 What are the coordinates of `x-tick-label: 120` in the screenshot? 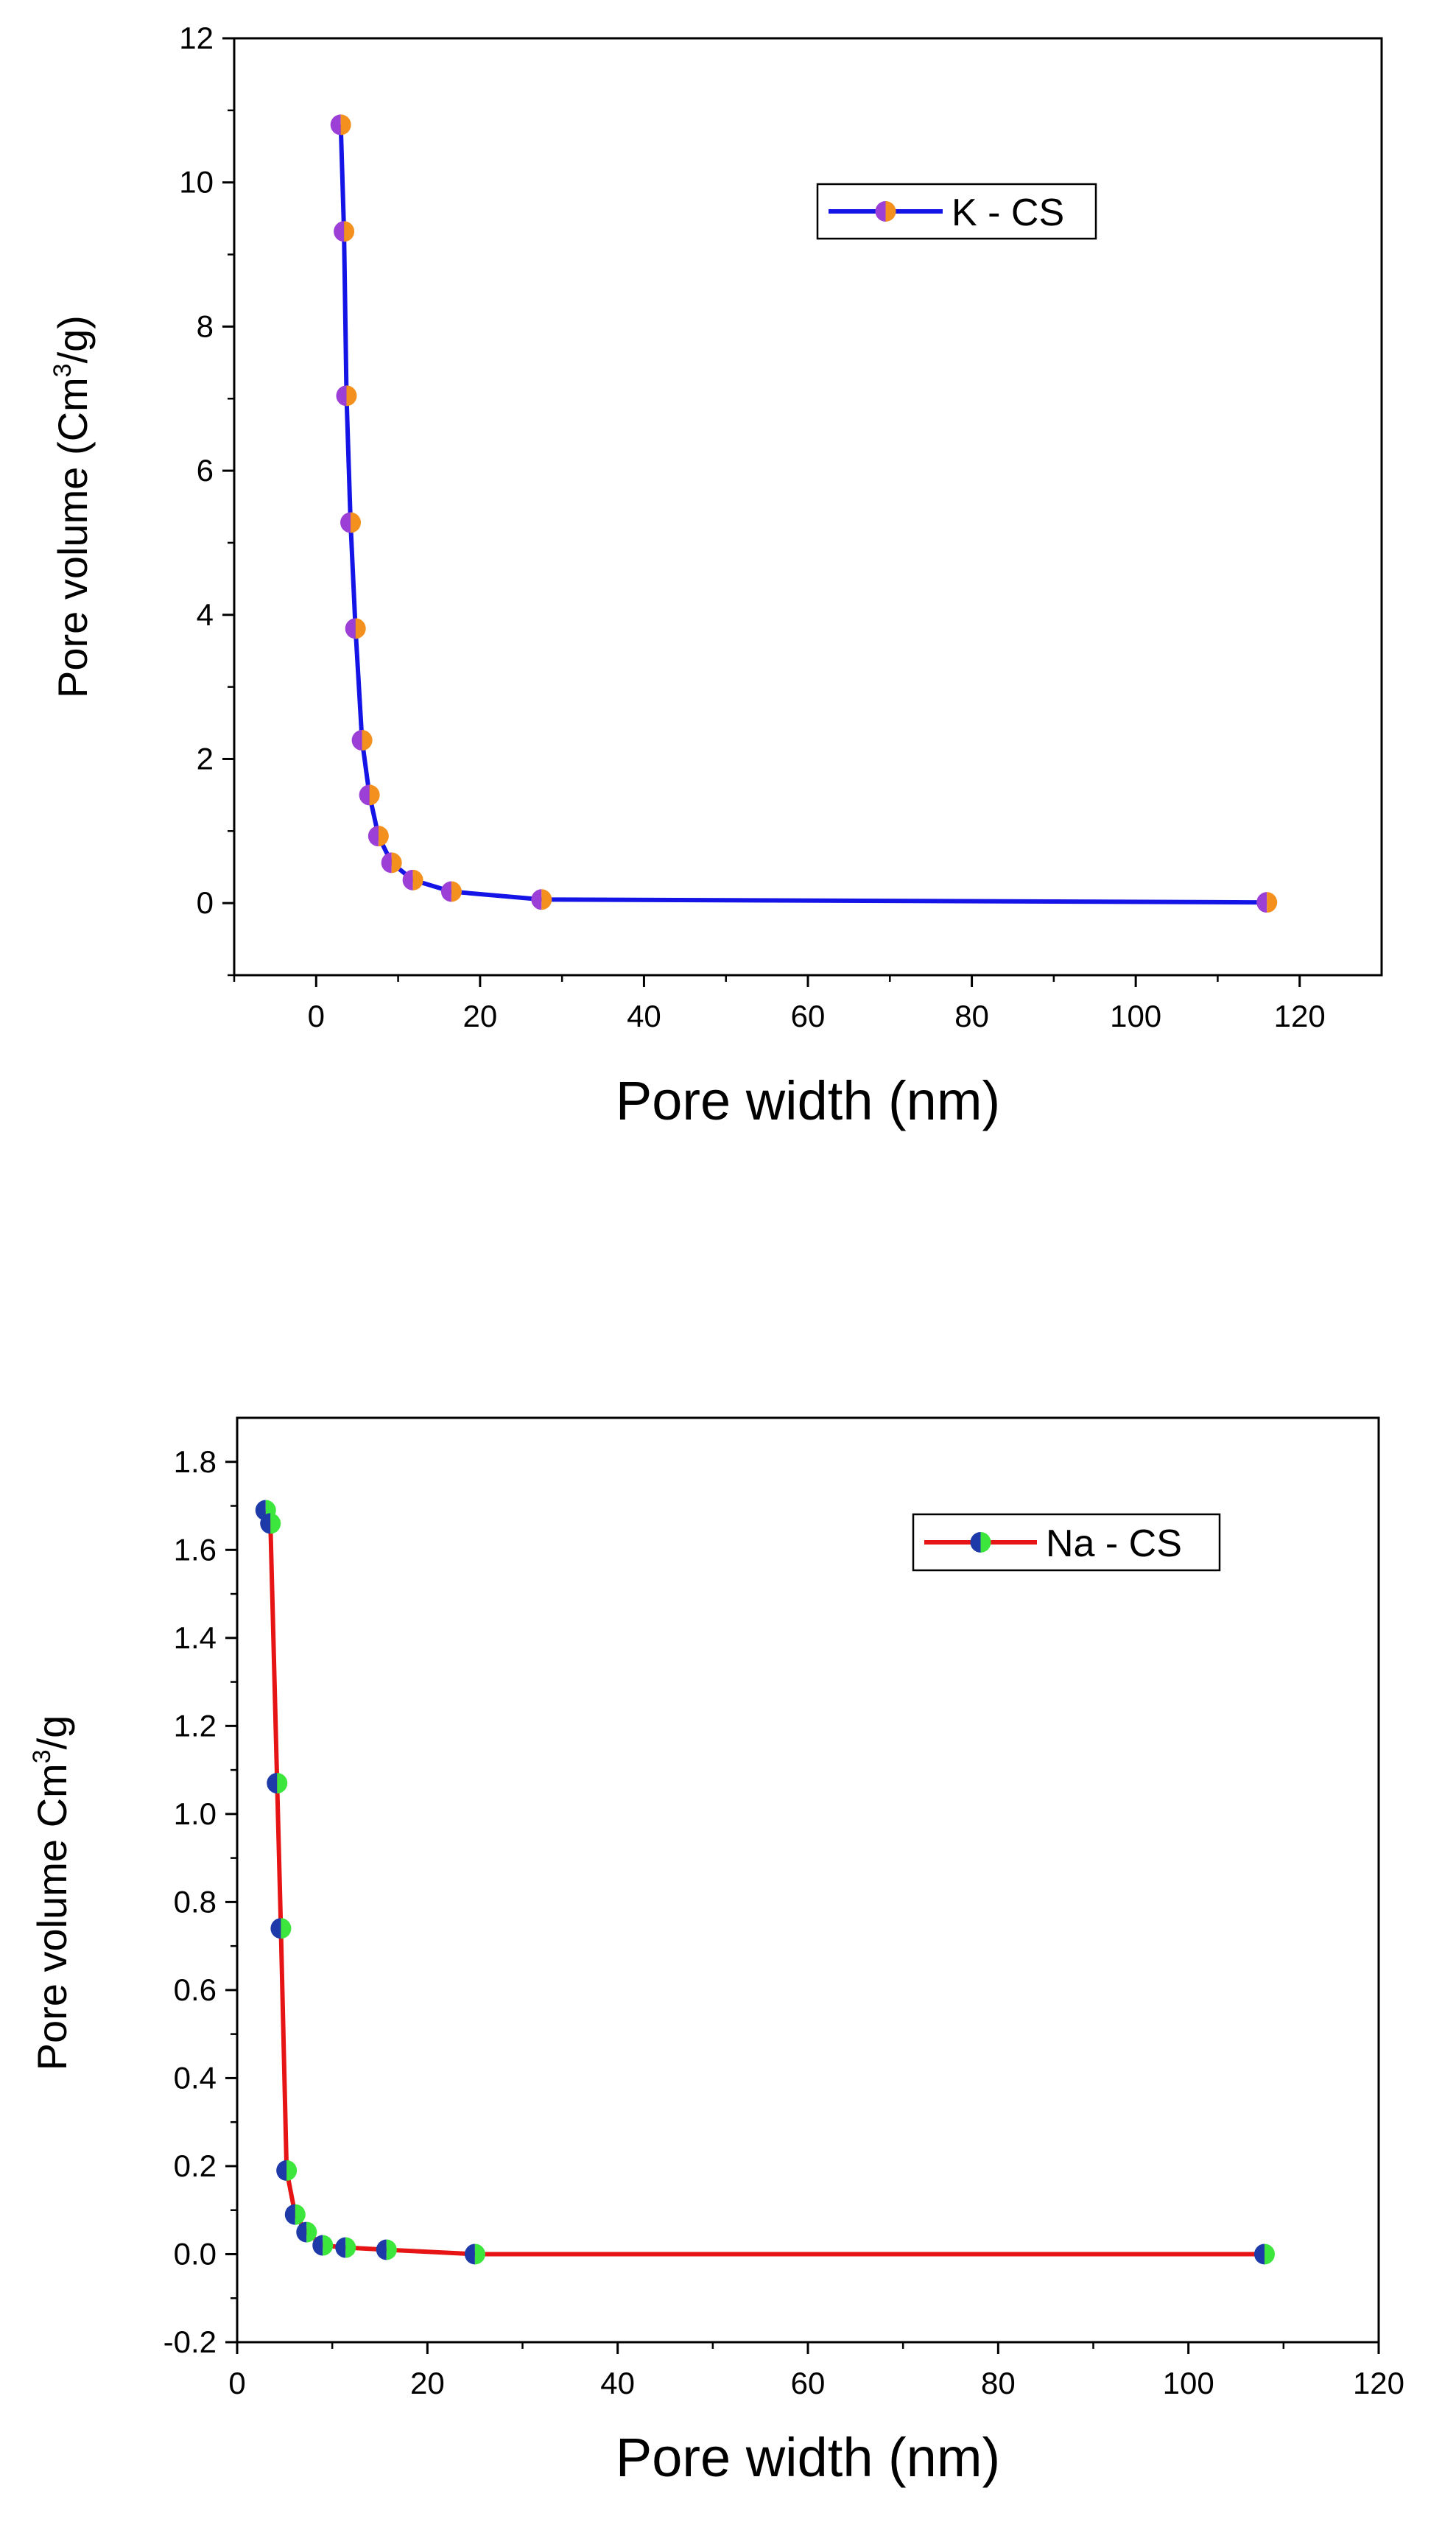 It's located at (1300, 1016).